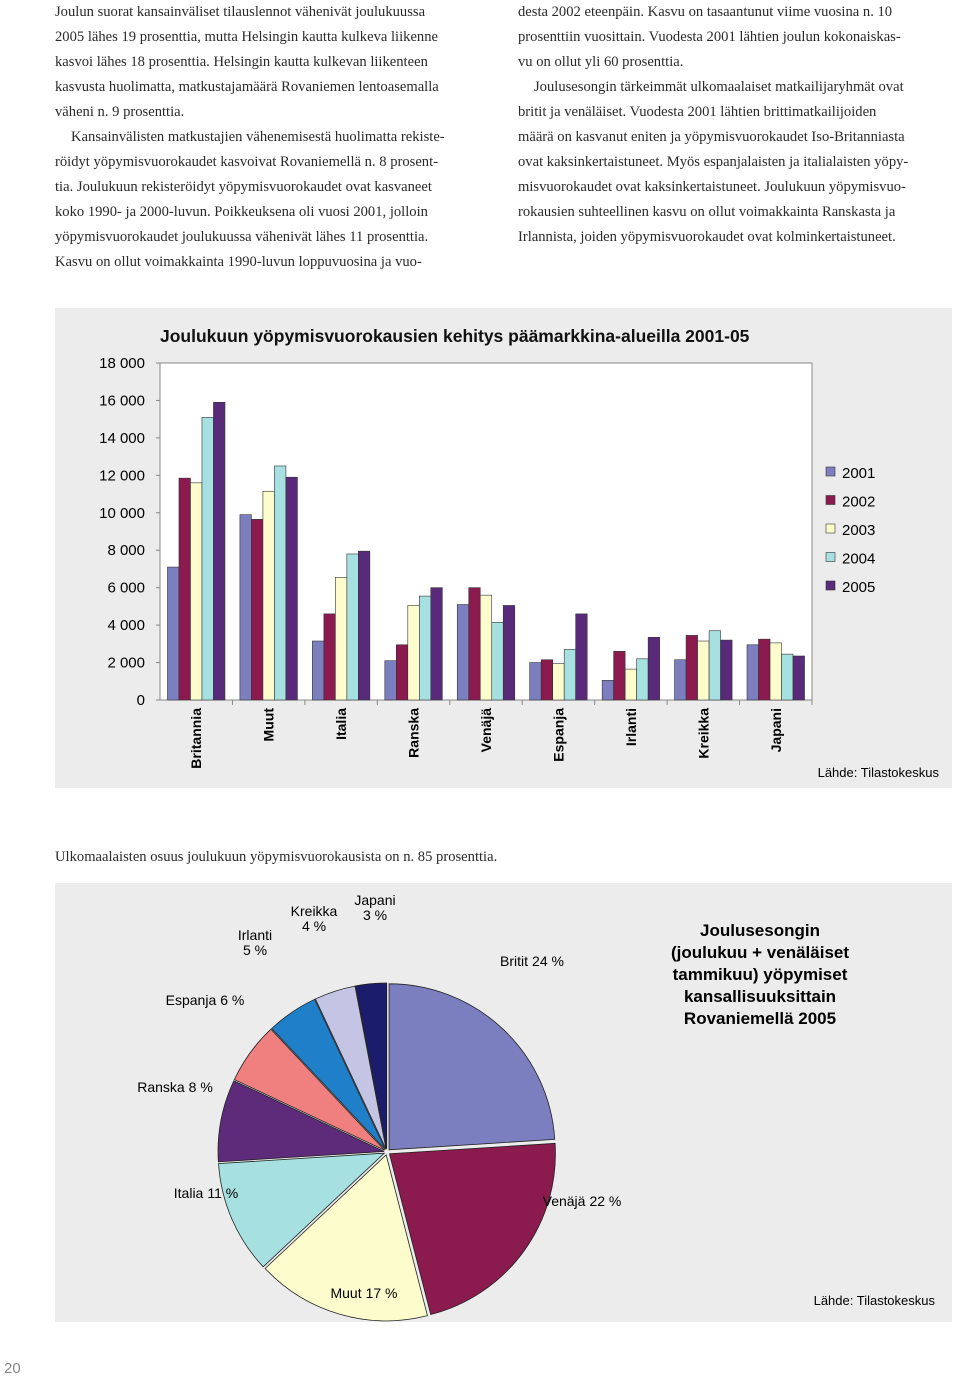 Image resolution: width=960 pixels, height=1380 pixels. I want to click on pie-label: Espanja 6 %, so click(205, 1000).